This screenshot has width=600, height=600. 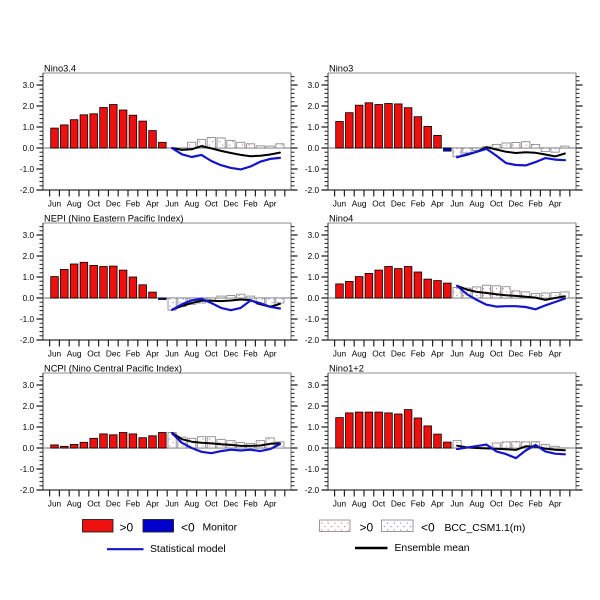 I want to click on svg-text: Statistical model, so click(x=188, y=549).